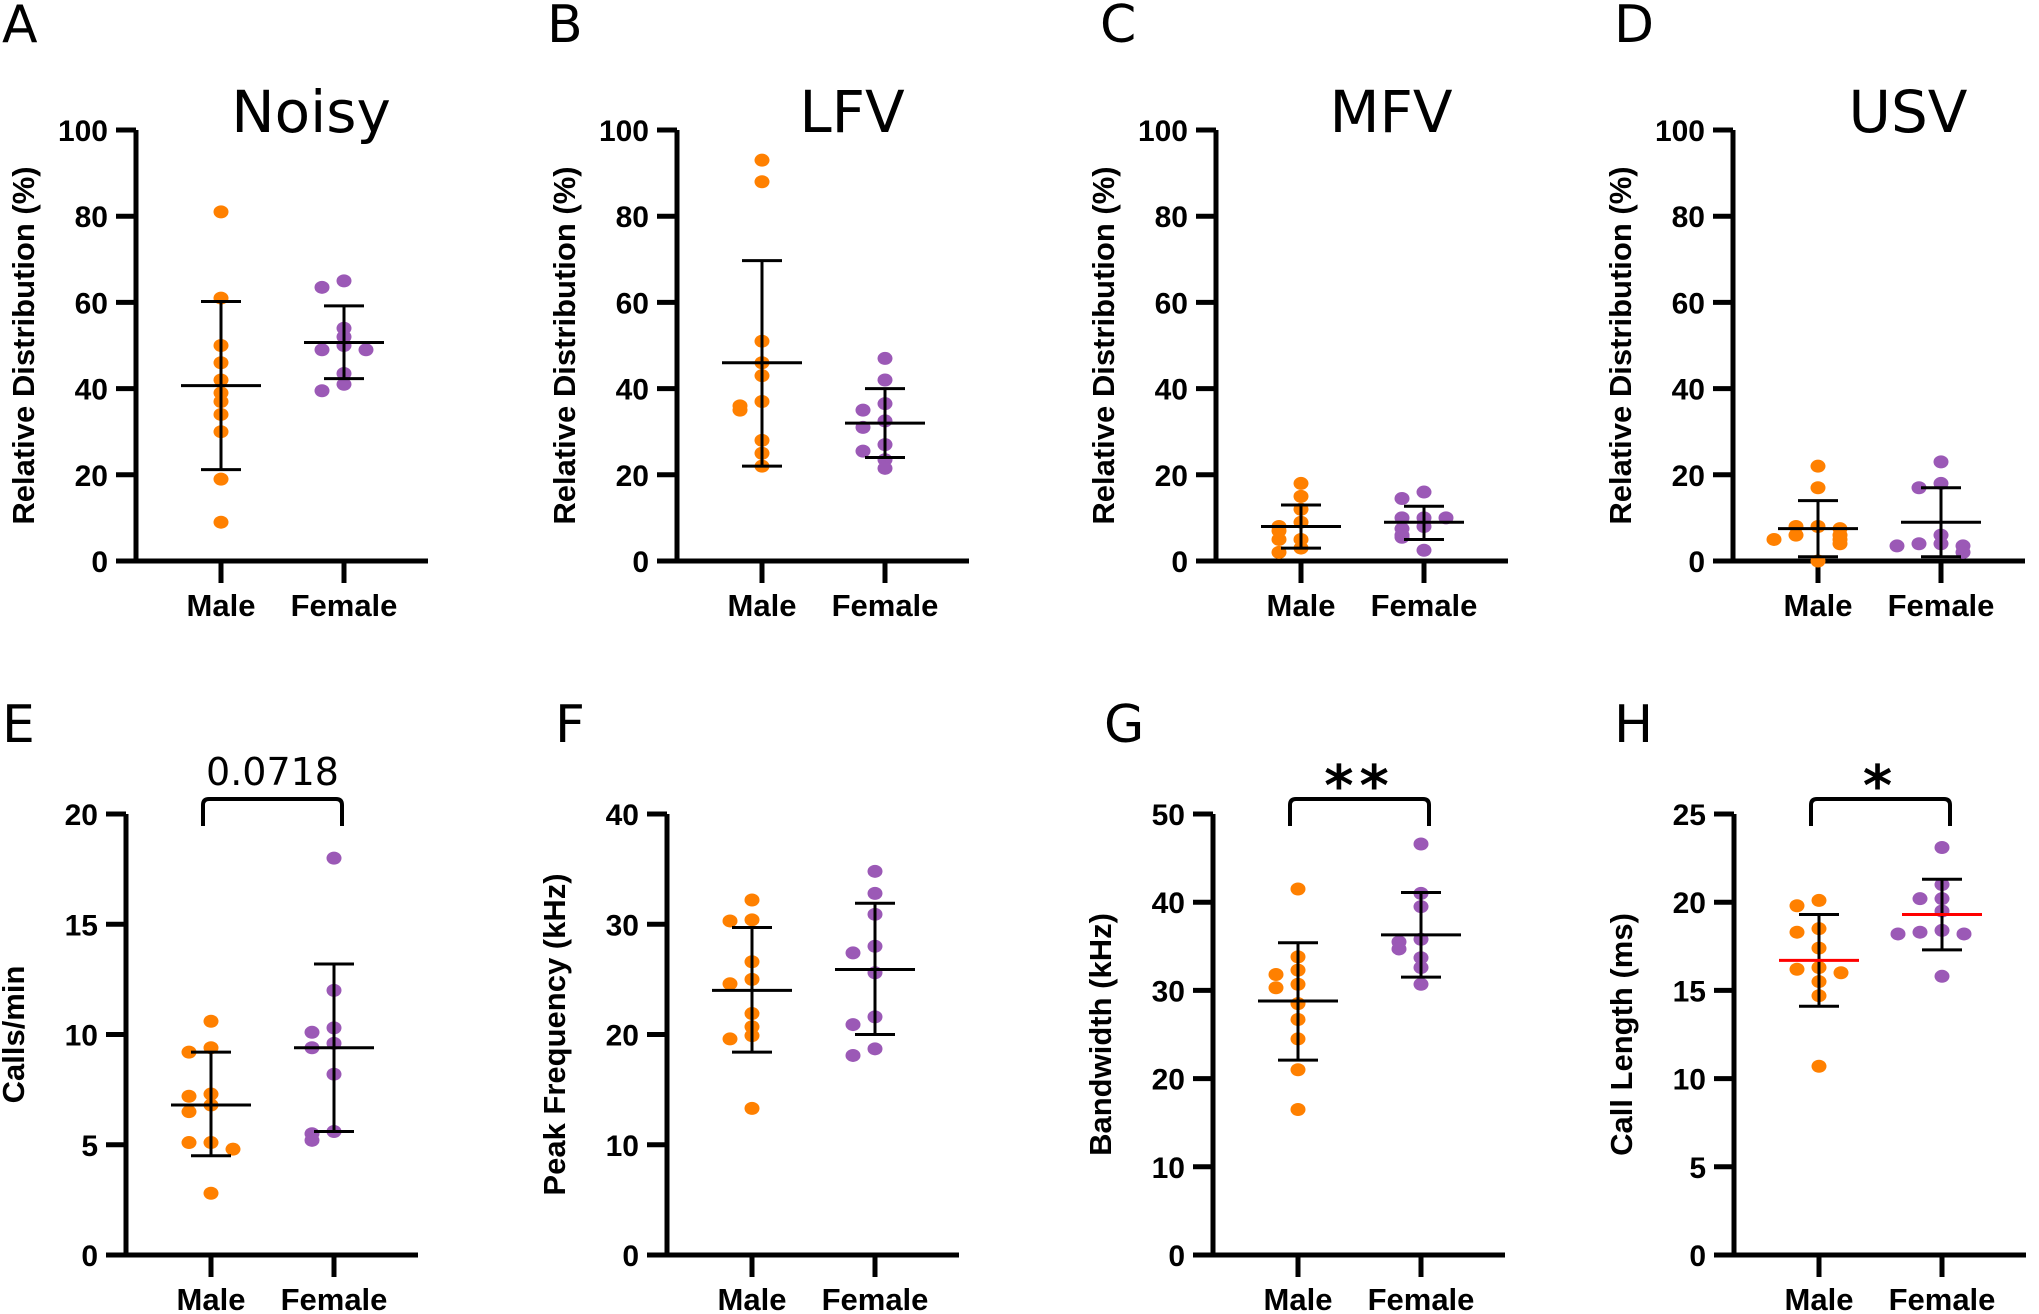  What do you see at coordinates (1359, 786) in the screenshot?
I see `significance-label: **` at bounding box center [1359, 786].